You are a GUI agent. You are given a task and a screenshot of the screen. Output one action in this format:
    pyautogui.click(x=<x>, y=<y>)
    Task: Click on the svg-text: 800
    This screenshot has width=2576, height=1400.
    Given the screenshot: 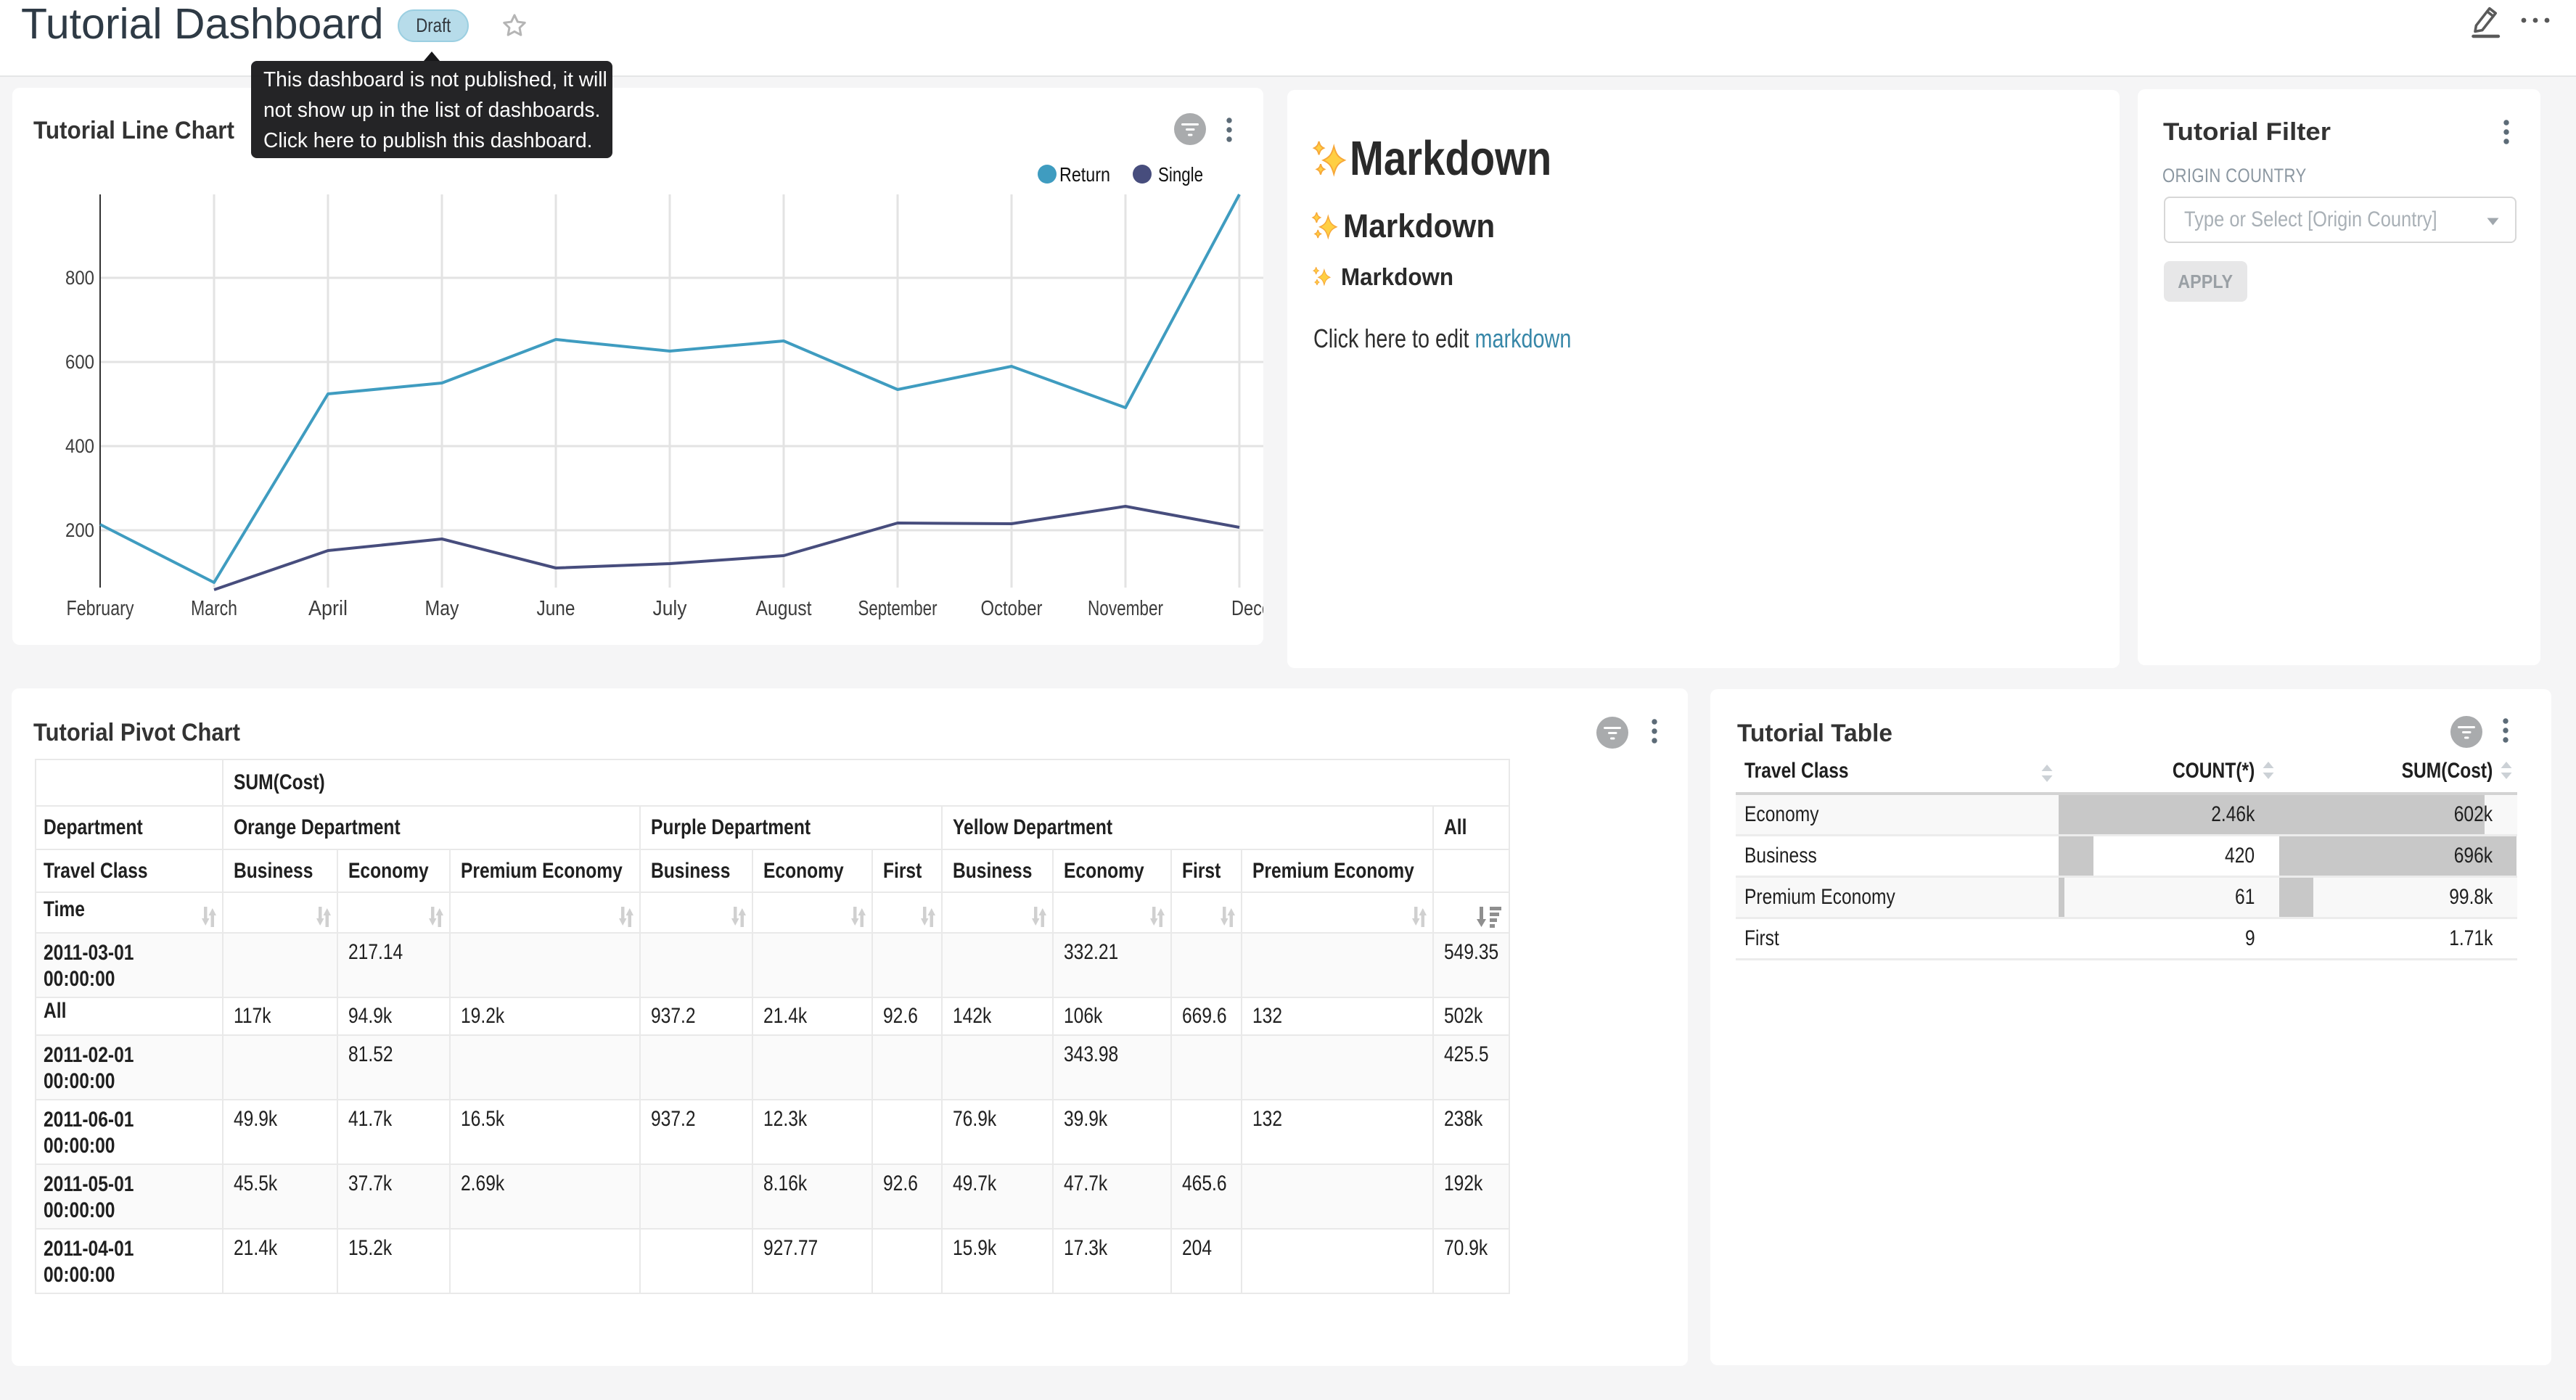 What is the action you would take?
    pyautogui.click(x=79, y=278)
    